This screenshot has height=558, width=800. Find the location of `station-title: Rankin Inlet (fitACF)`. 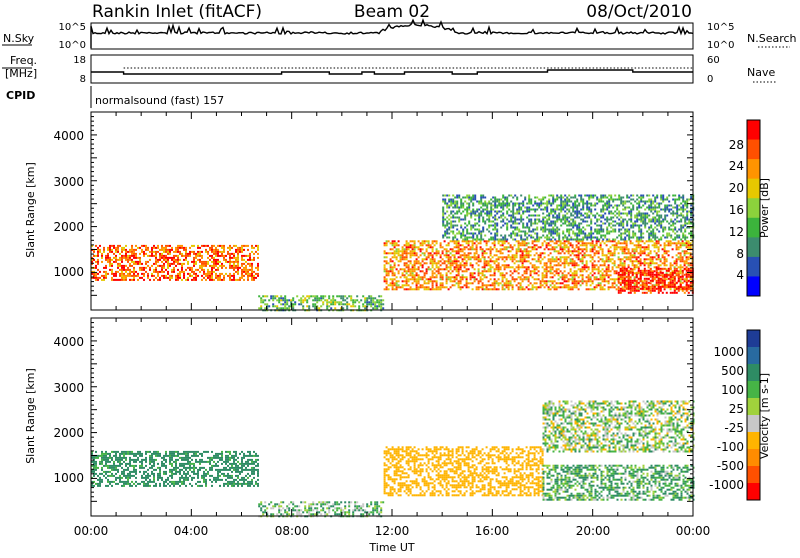

station-title: Rankin Inlet (fitACF) is located at coordinates (177, 12).